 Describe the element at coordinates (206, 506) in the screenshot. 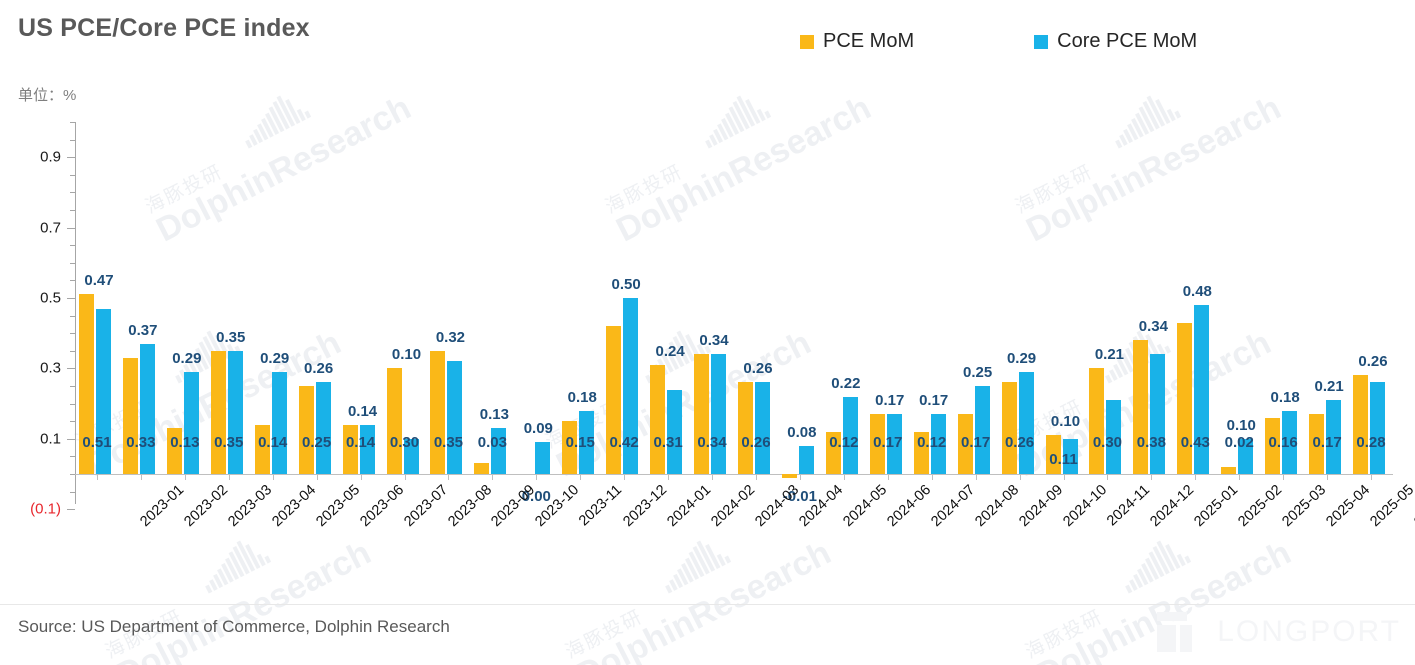

I see `x-axis-tick-label: 2023-02` at that location.